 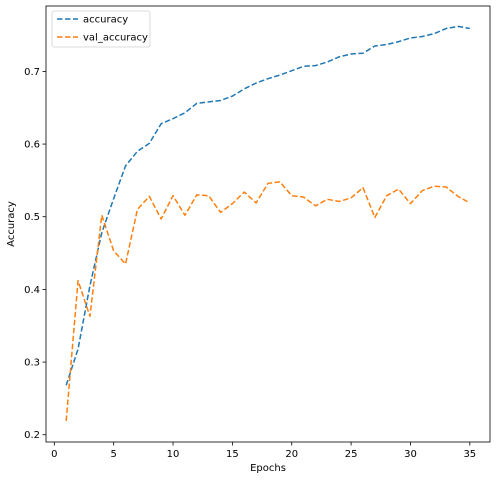 What do you see at coordinates (263, 451) in the screenshot?
I see `x-axis-ticks: 0 5 10 15 20 25 30 35` at bounding box center [263, 451].